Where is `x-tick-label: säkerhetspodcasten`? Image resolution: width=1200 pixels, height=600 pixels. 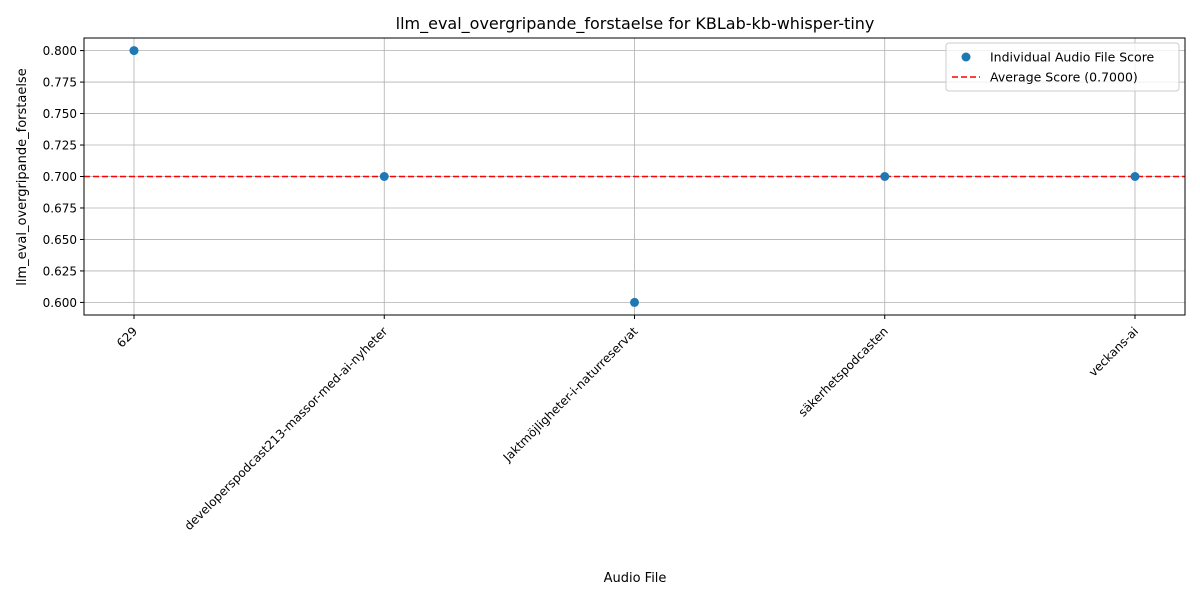
x-tick-label: säkerhetspodcasten is located at coordinates (843, 371).